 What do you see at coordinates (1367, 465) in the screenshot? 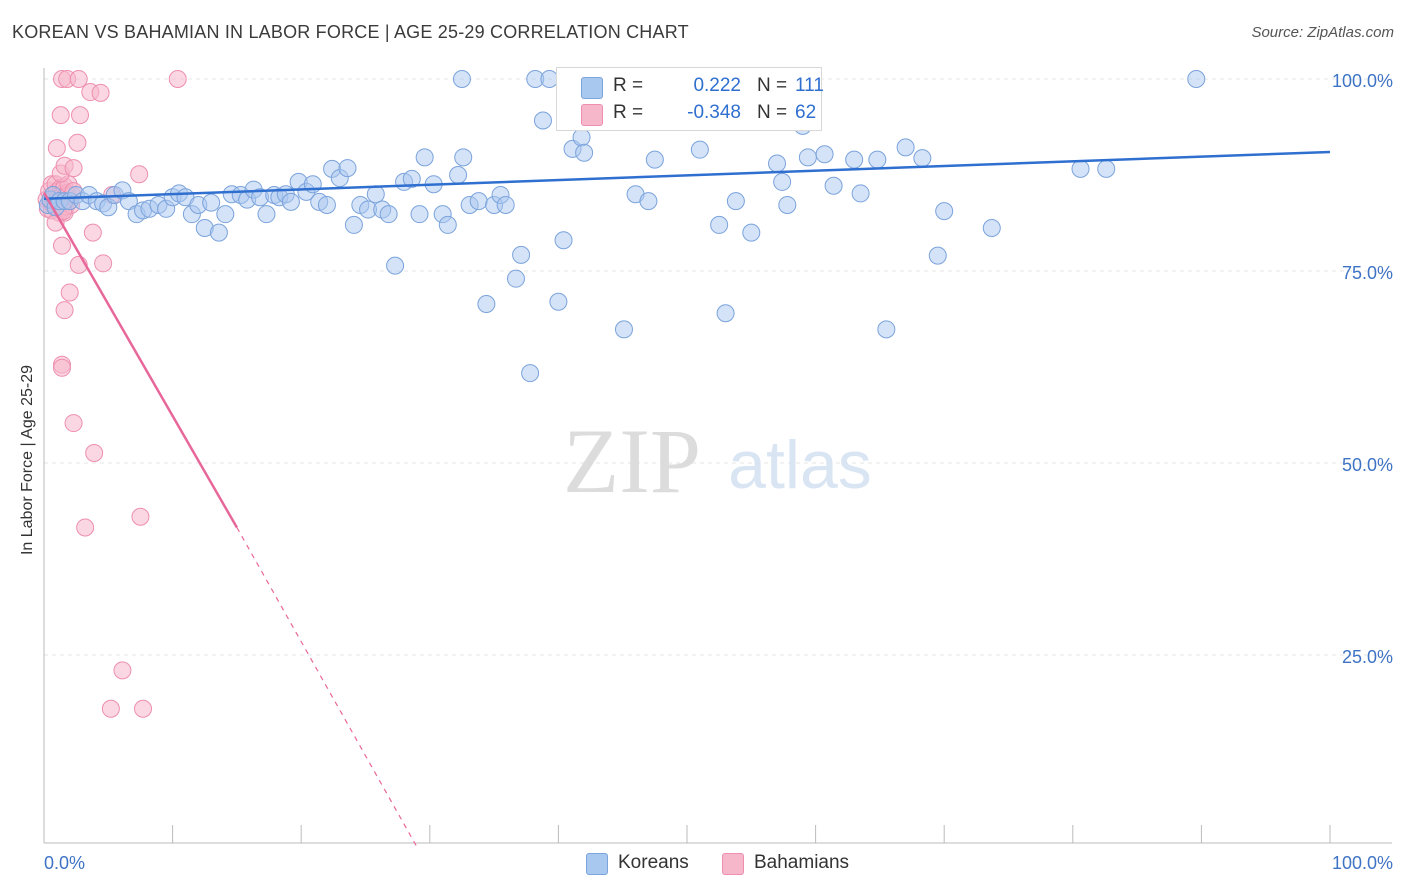
I see `y-tick-label: 50.0%` at bounding box center [1367, 465].